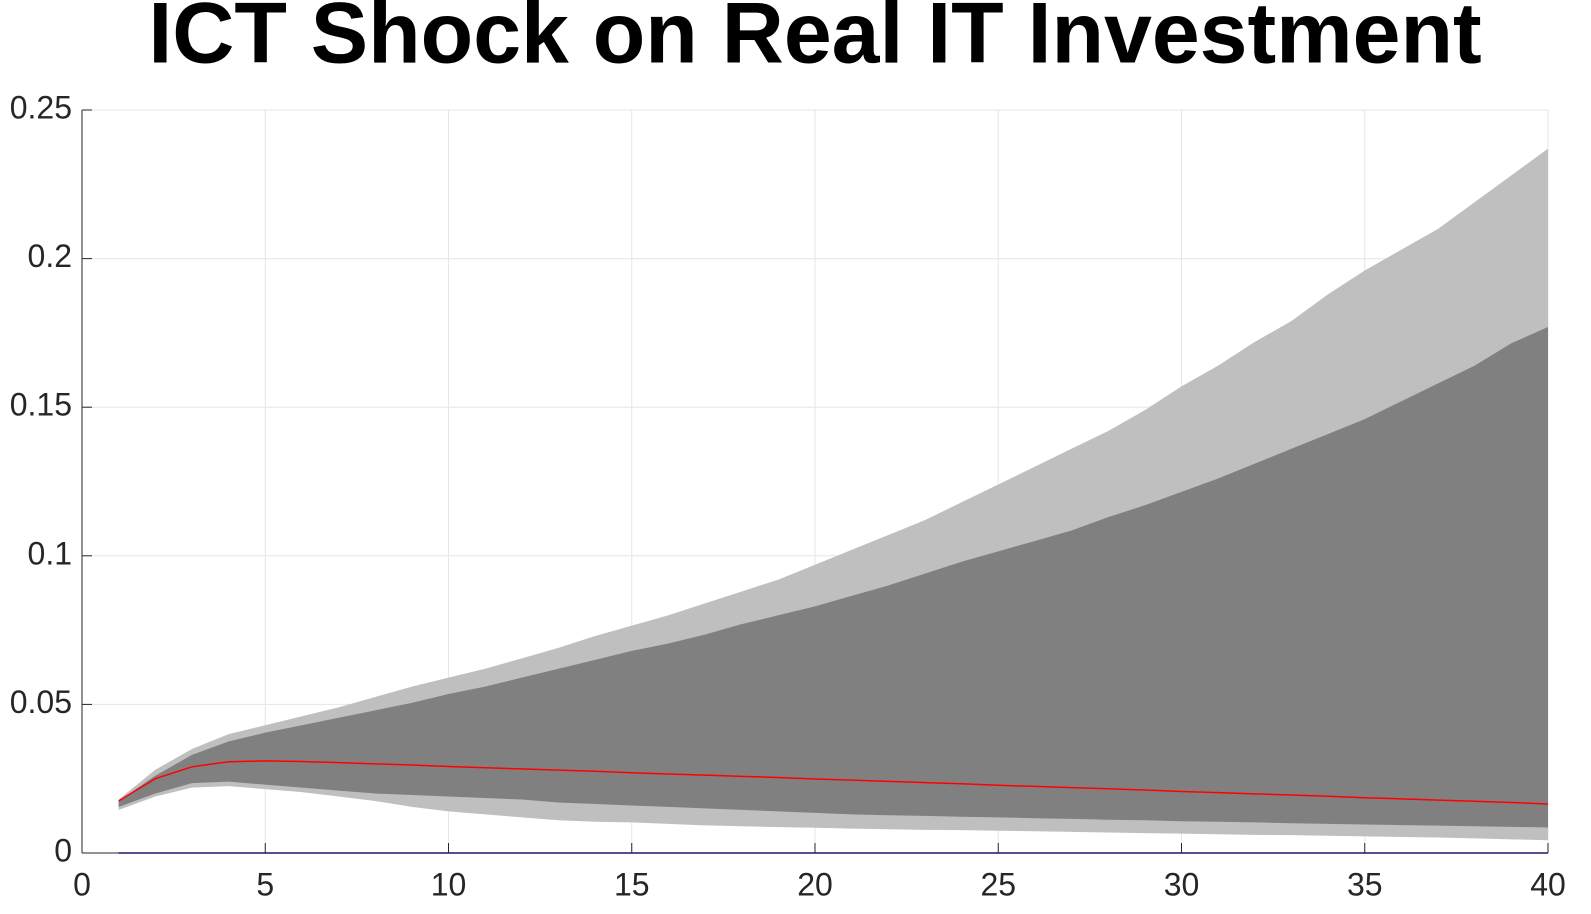 The image size is (1591, 914). I want to click on x-tick-label: 0, so click(82, 884).